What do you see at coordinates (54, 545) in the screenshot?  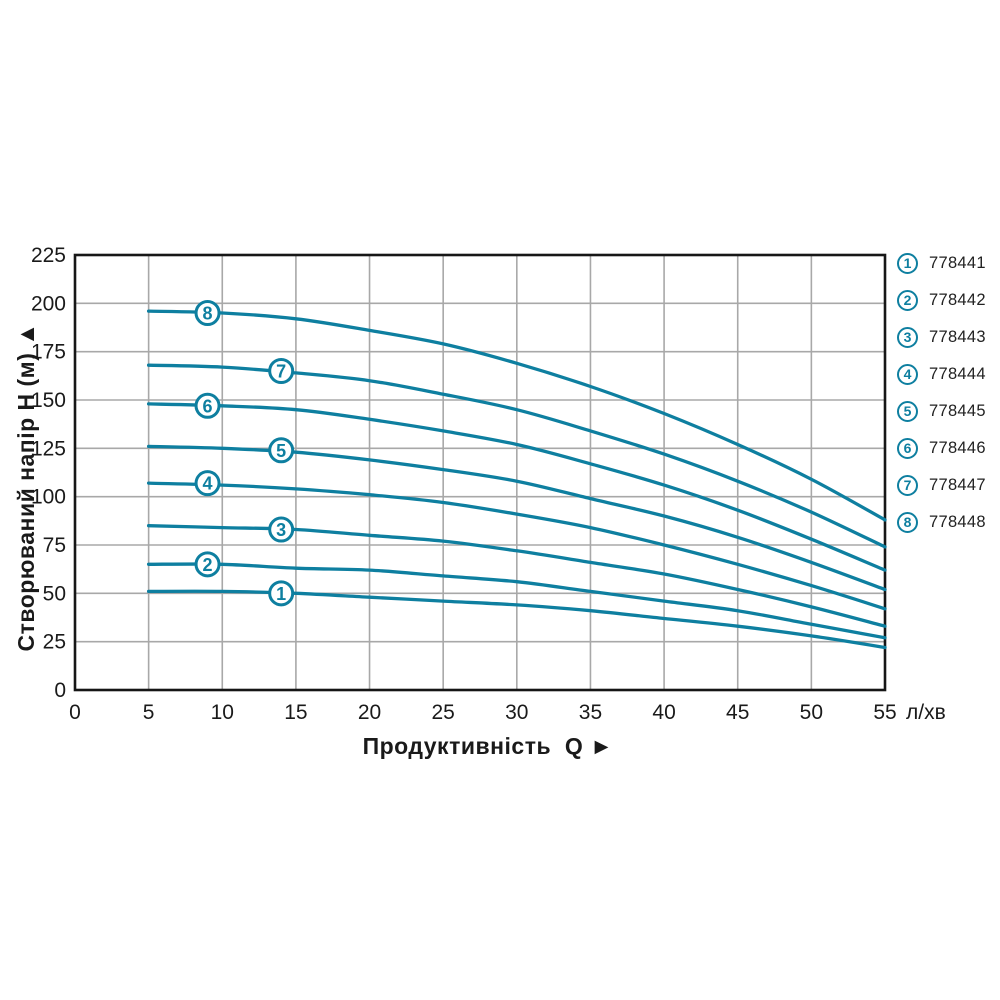 I see `y-tick-label-75: 75` at bounding box center [54, 545].